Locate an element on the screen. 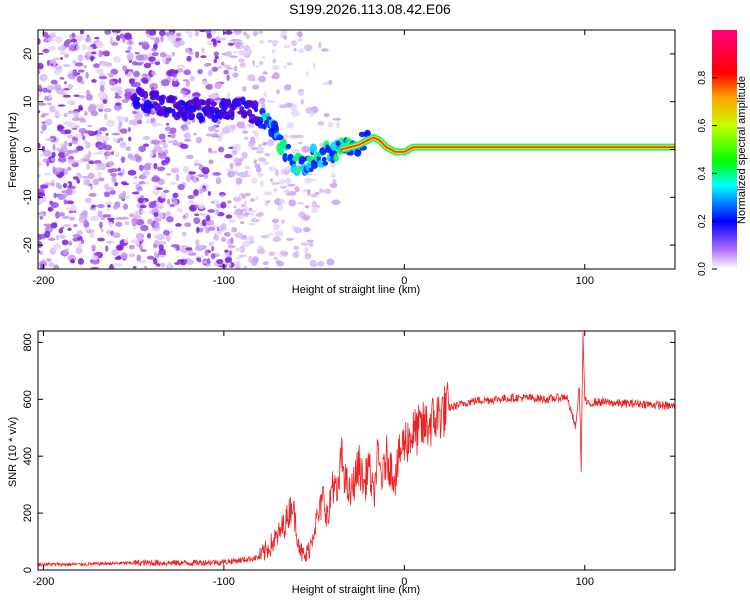  spectrogram-y-tick-label: 0 is located at coordinates (28, 149).